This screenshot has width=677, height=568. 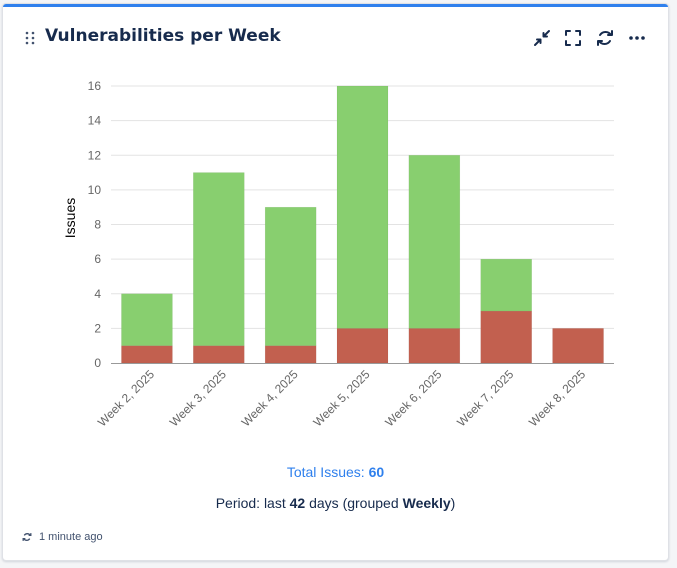 I want to click on x-tick-label: Week 7, 2025, so click(x=485, y=398).